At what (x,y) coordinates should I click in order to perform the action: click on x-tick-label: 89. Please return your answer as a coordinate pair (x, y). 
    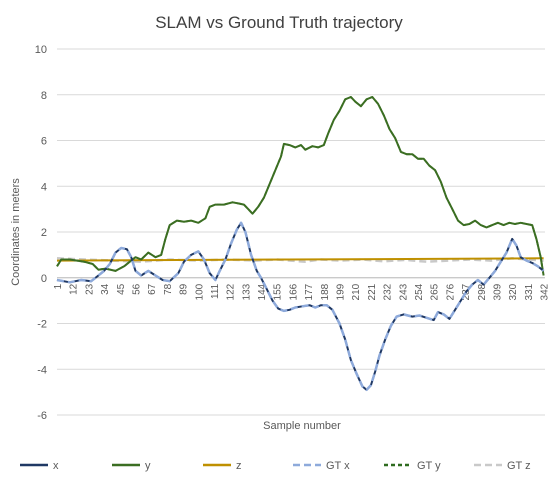
    Looking at the image, I should click on (184, 289).